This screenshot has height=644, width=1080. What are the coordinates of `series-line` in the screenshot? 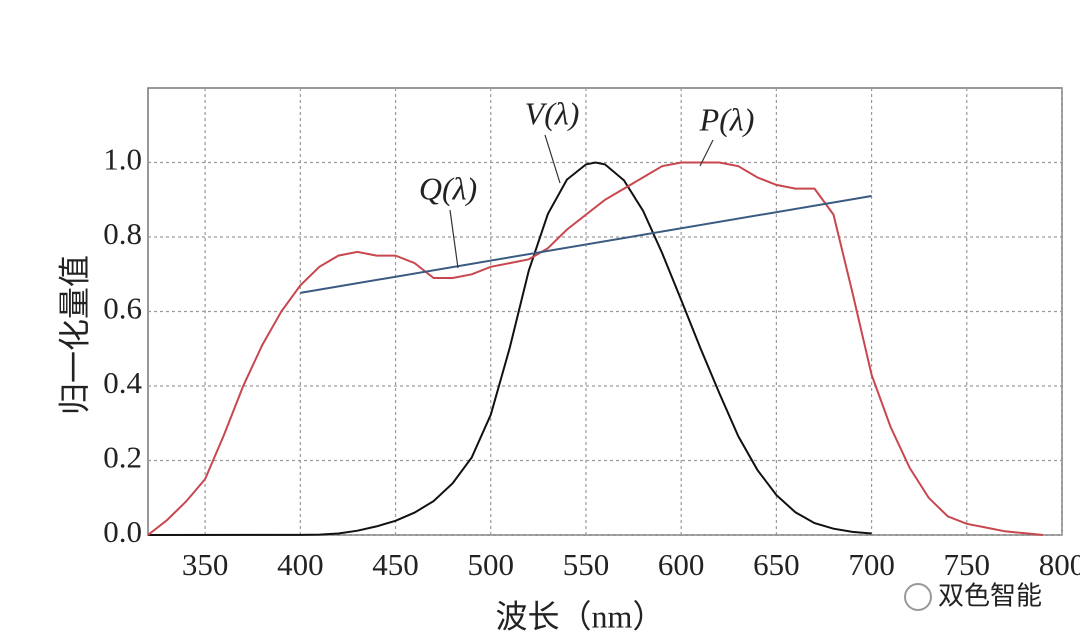 It's located at (586, 244).